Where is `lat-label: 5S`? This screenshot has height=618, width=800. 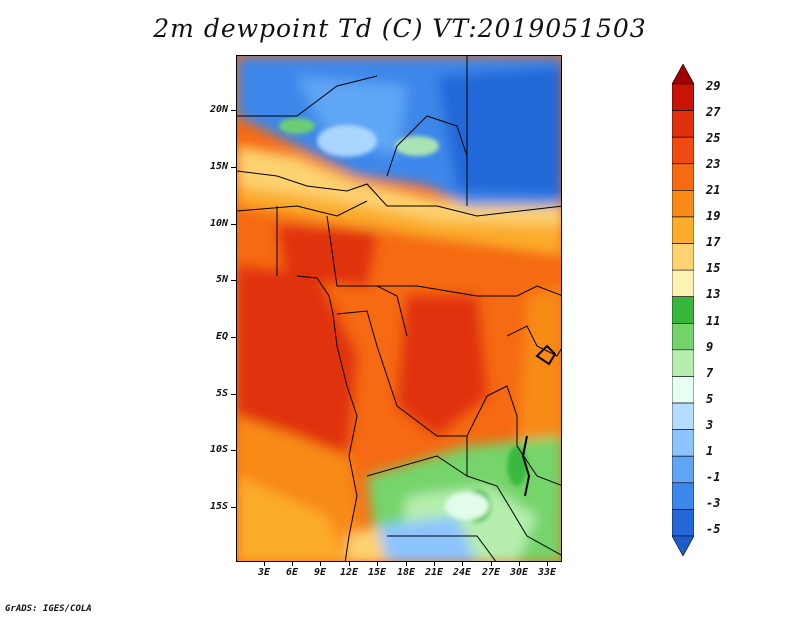
lat-label: 5S is located at coordinates (221, 393).